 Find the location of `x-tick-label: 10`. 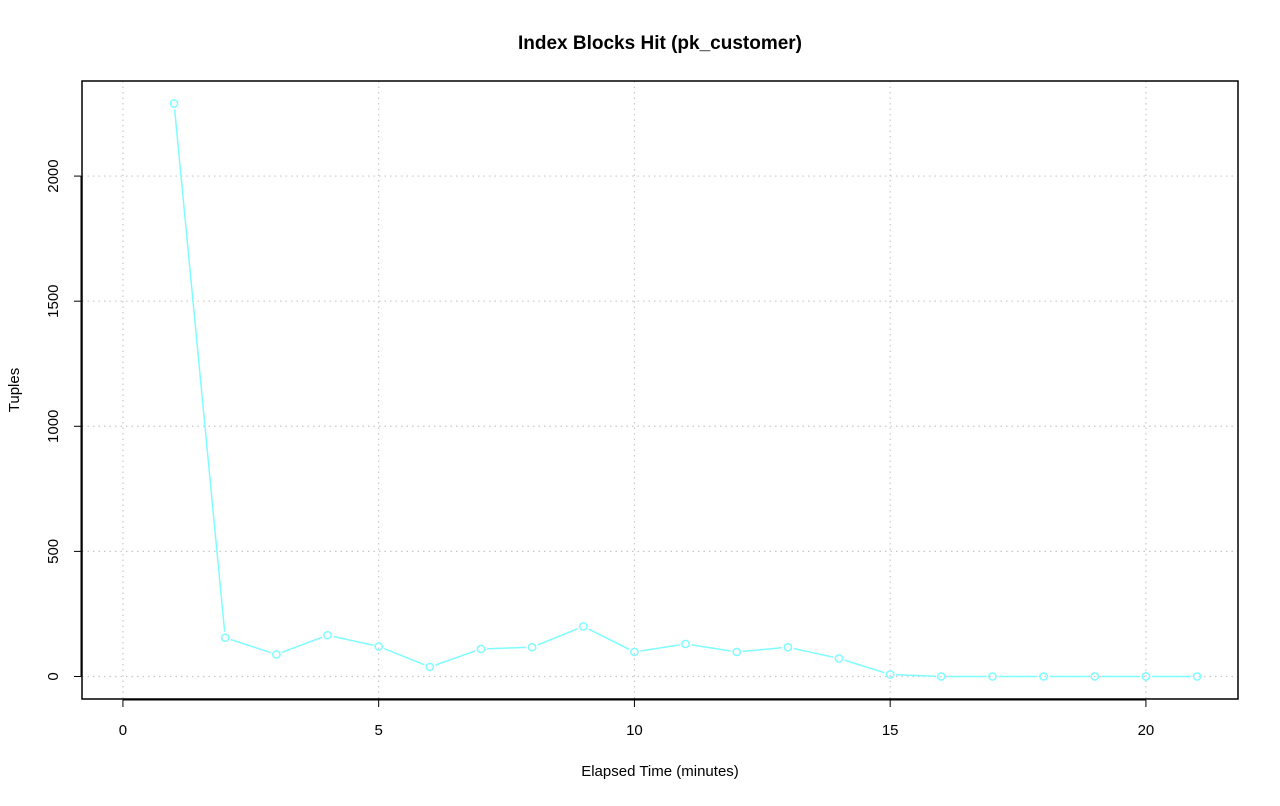

x-tick-label: 10 is located at coordinates (634, 730).